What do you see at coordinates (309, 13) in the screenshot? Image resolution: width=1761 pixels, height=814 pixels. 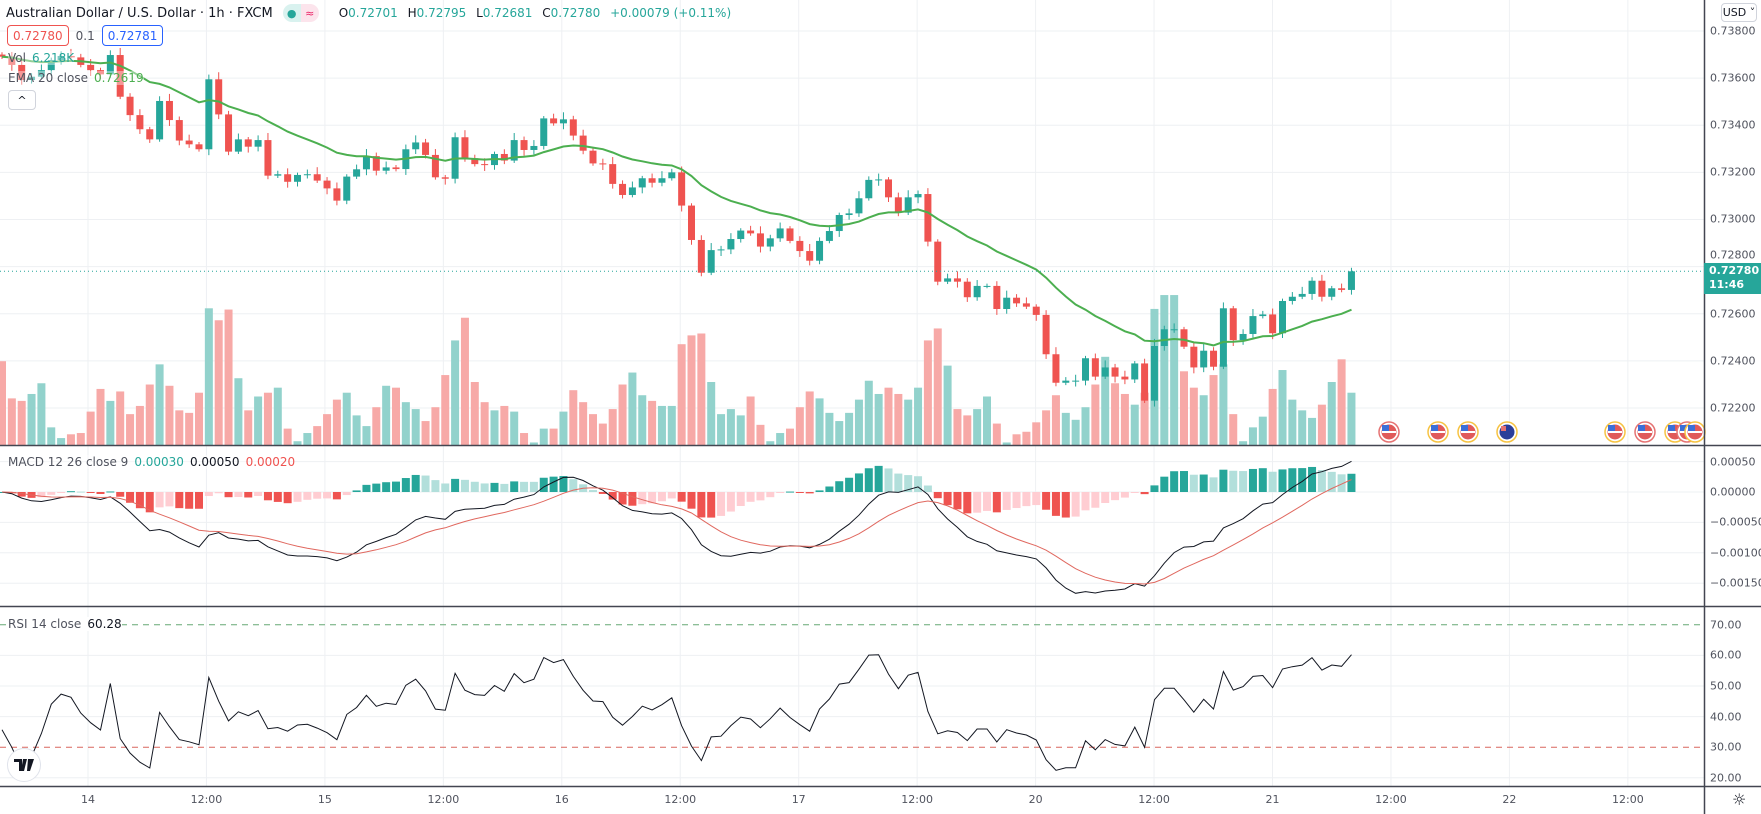 I see `data-delay-icon: ≈` at bounding box center [309, 13].